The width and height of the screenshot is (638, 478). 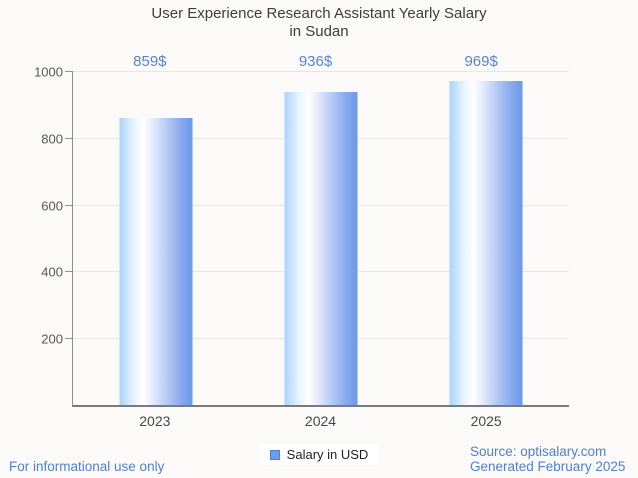 What do you see at coordinates (52, 339) in the screenshot?
I see `y-tick-label-200: 200` at bounding box center [52, 339].